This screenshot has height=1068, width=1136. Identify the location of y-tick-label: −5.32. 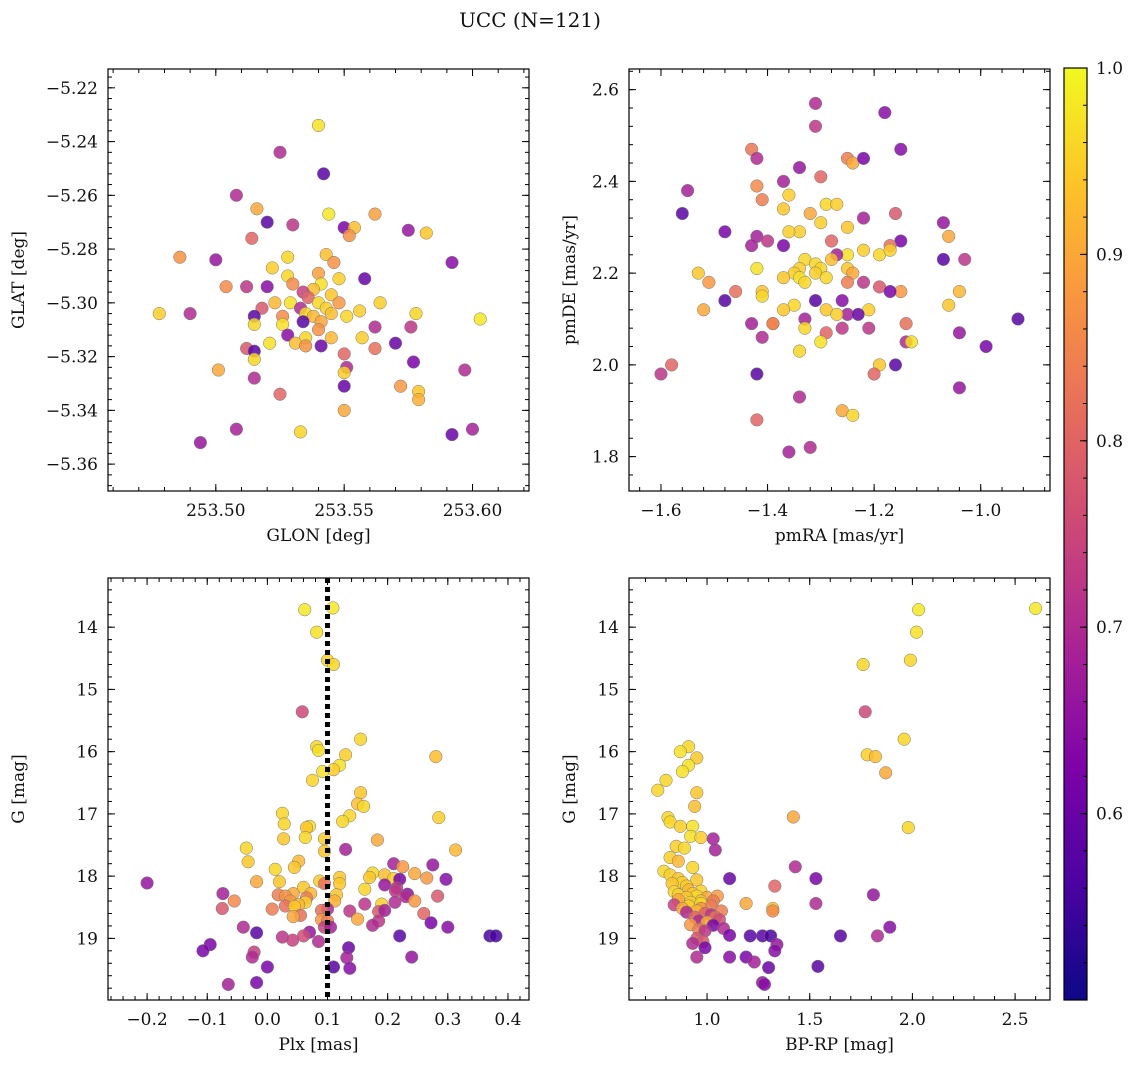
(72, 358).